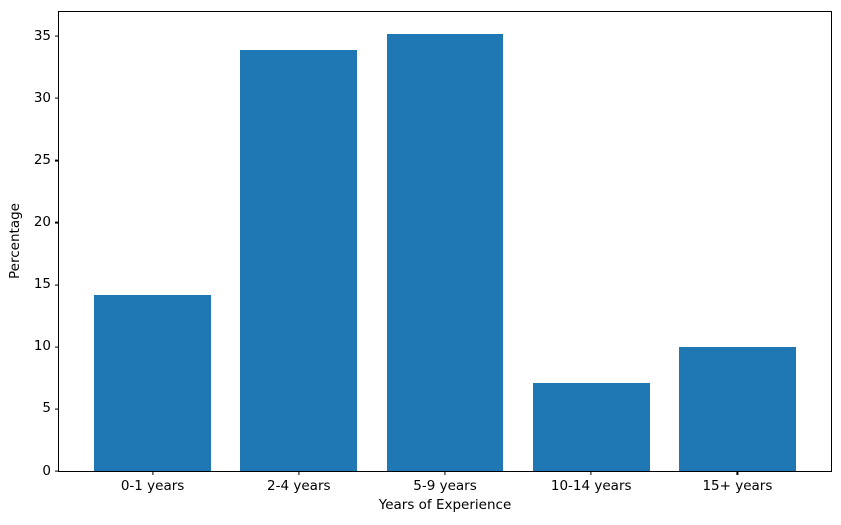 The image size is (841, 525). What do you see at coordinates (445, 486) in the screenshot?
I see `x-tick-label: 5-9 years` at bounding box center [445, 486].